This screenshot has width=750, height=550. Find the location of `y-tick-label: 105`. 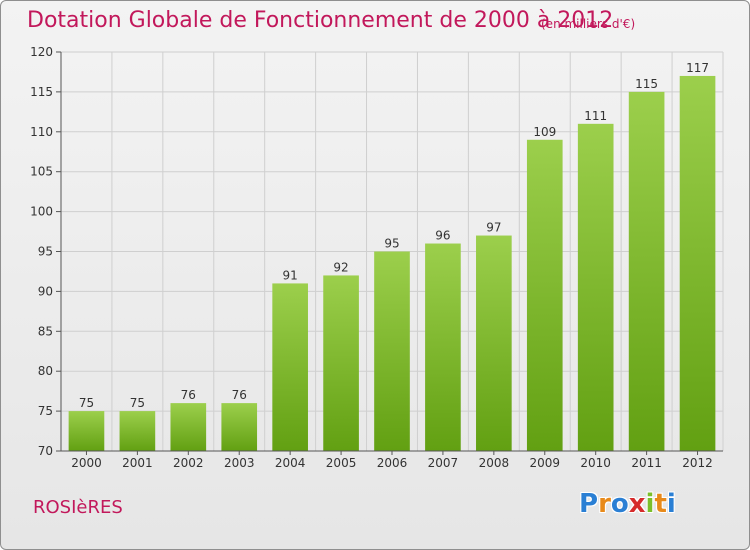

y-tick-label: 105 is located at coordinates (41, 172).